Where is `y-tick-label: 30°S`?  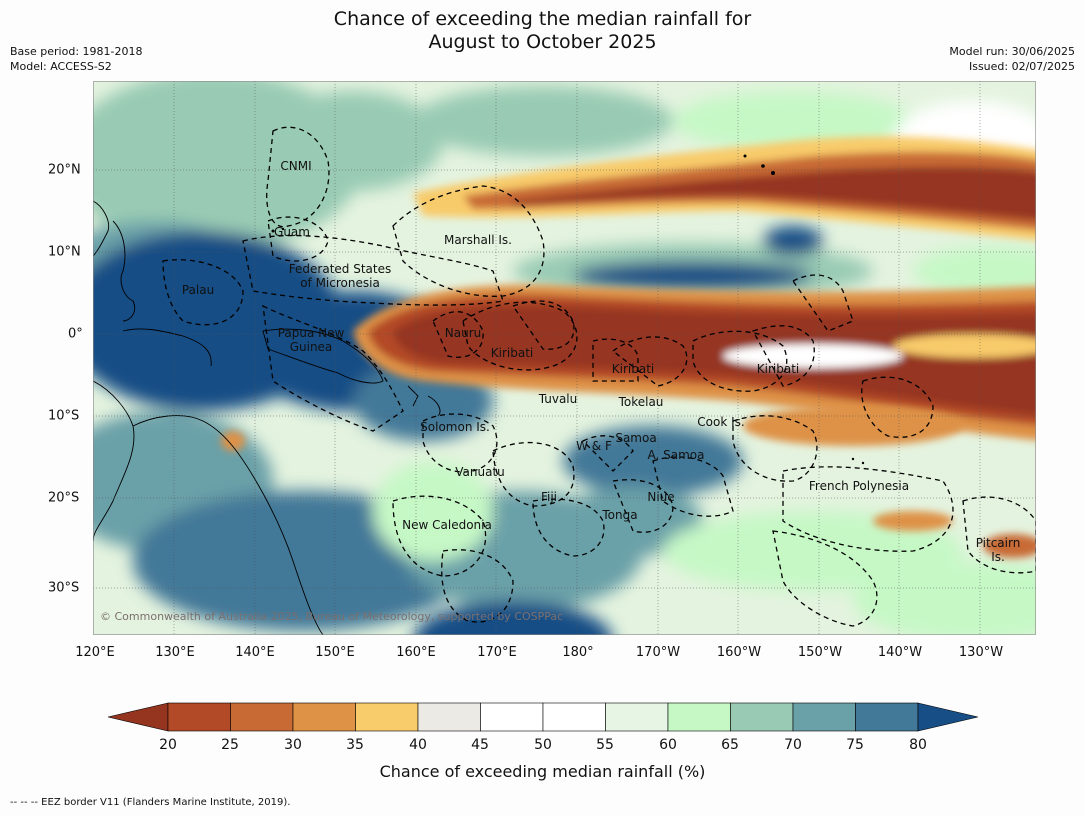 y-tick-label: 30°S is located at coordinates (64, 588).